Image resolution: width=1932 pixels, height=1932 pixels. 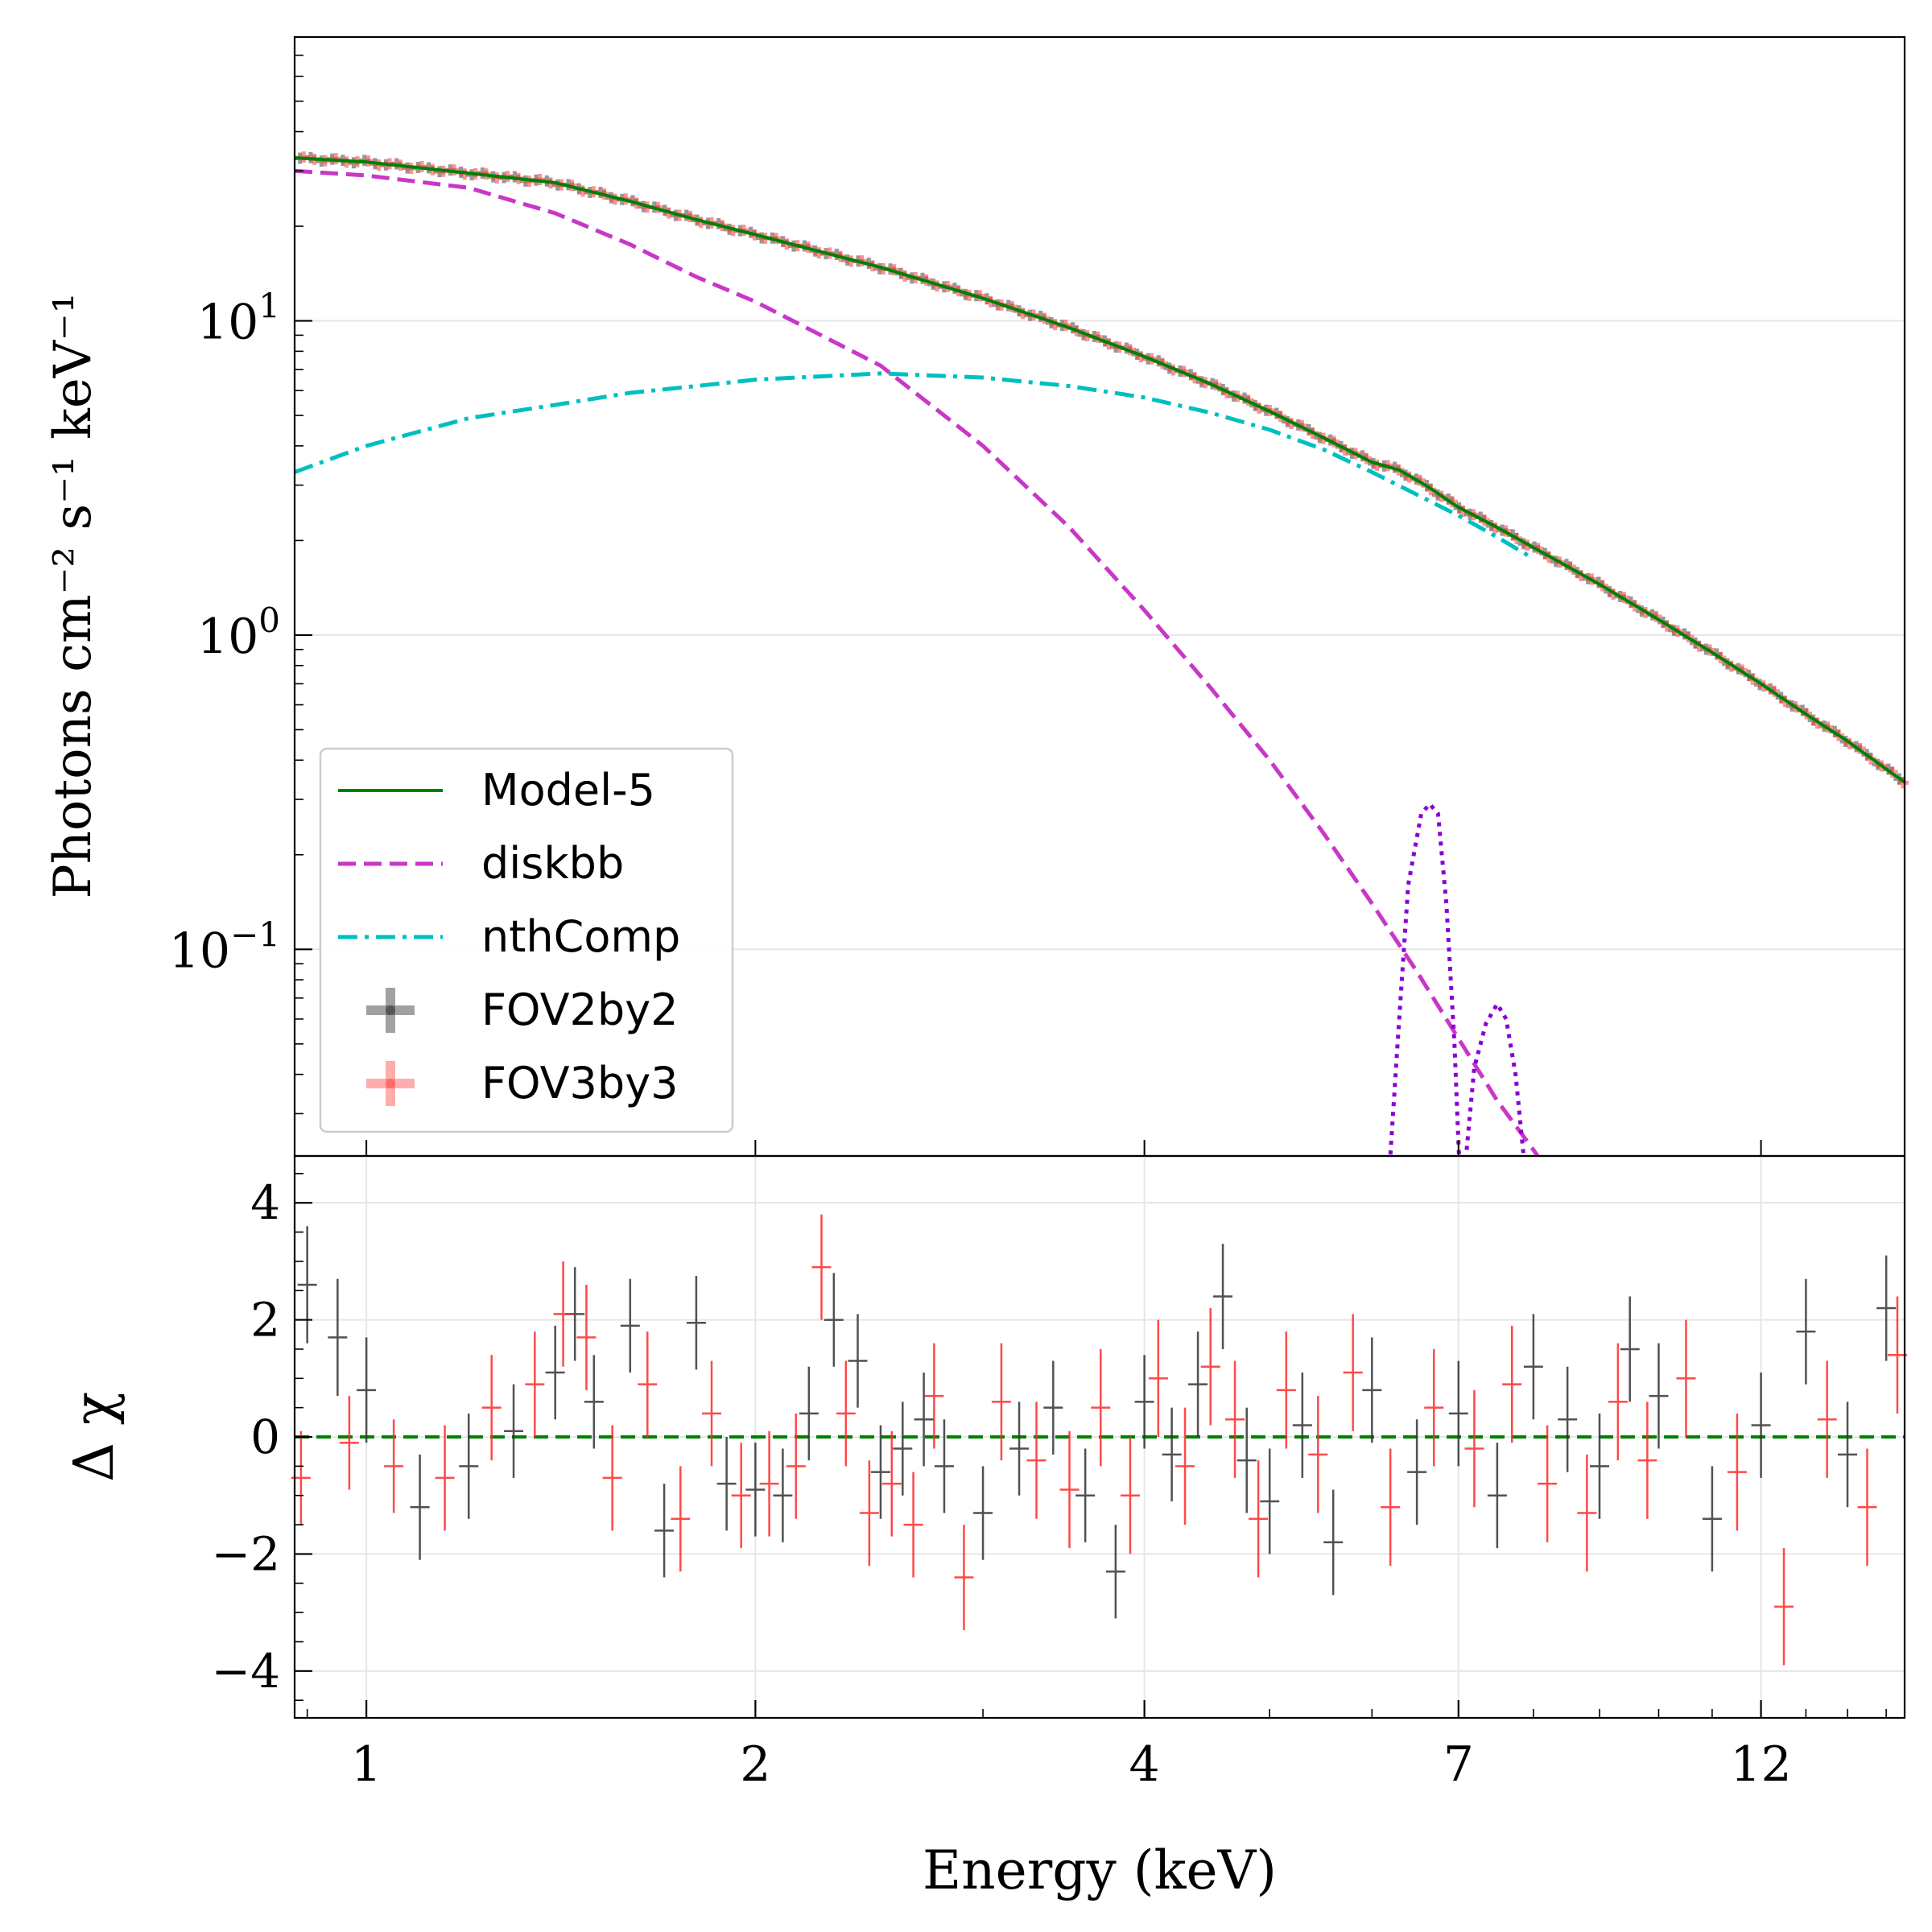 What do you see at coordinates (238, 319) in the screenshot?
I see `y-tick-label: 10¹` at bounding box center [238, 319].